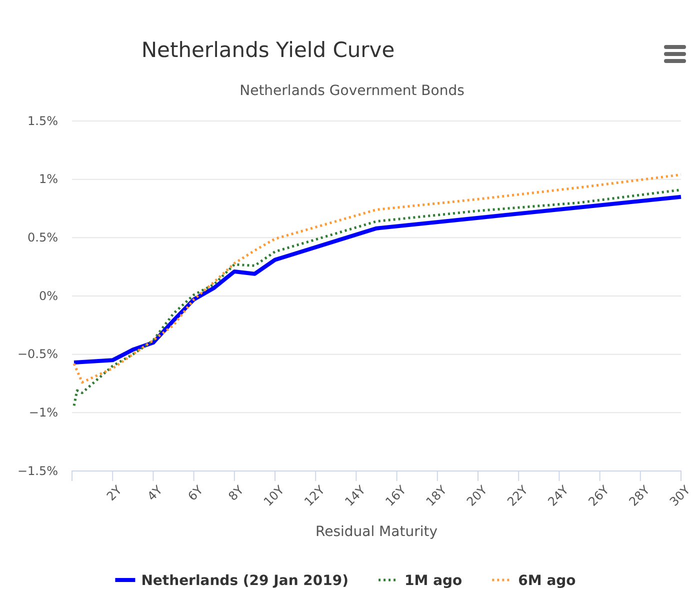  What do you see at coordinates (155, 493) in the screenshot?
I see `x-tick-label: 4Y` at bounding box center [155, 493].